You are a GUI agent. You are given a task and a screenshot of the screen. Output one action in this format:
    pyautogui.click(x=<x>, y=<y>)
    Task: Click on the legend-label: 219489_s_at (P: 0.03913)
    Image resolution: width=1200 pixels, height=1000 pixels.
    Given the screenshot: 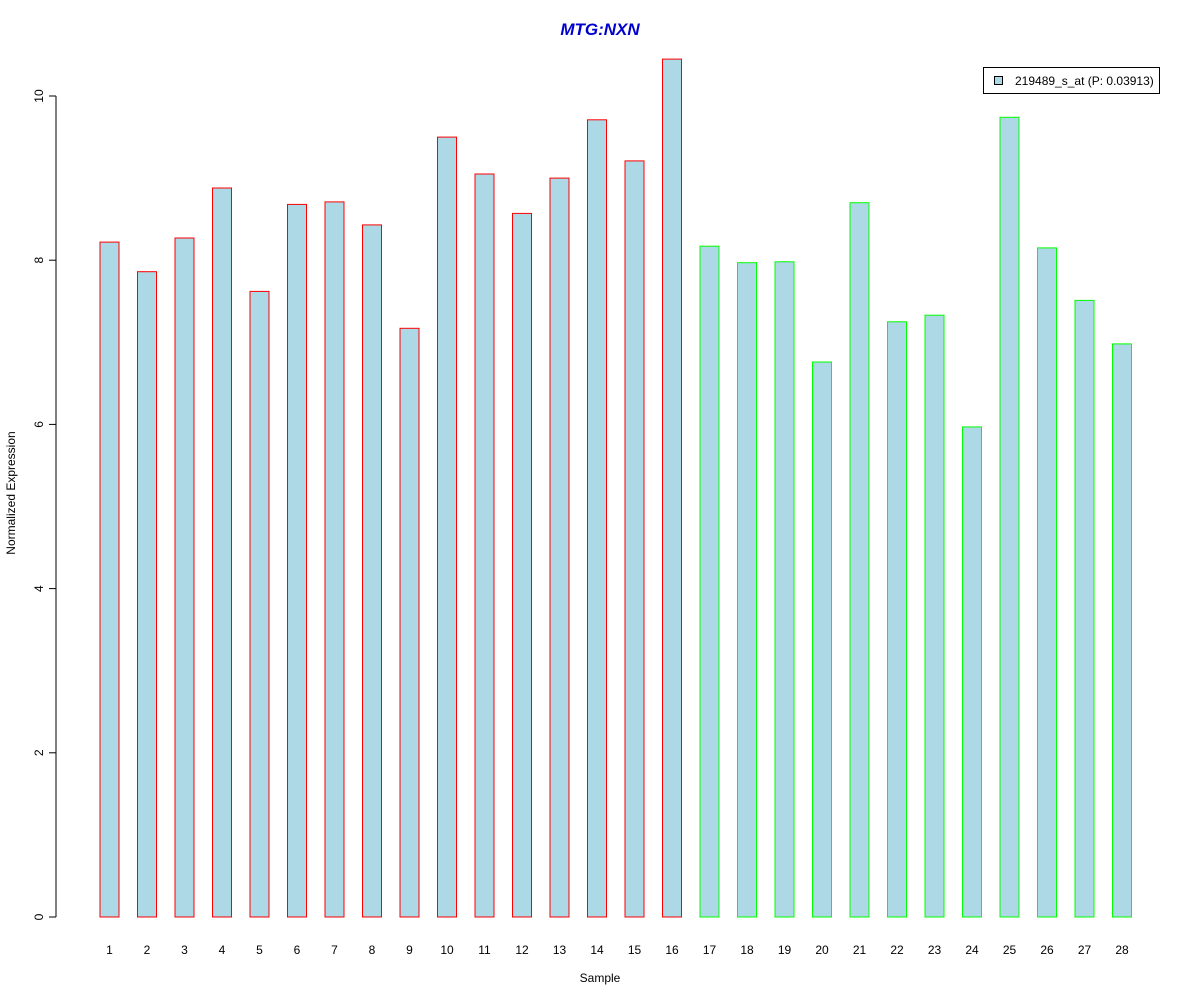 What is the action you would take?
    pyautogui.click(x=1084, y=81)
    